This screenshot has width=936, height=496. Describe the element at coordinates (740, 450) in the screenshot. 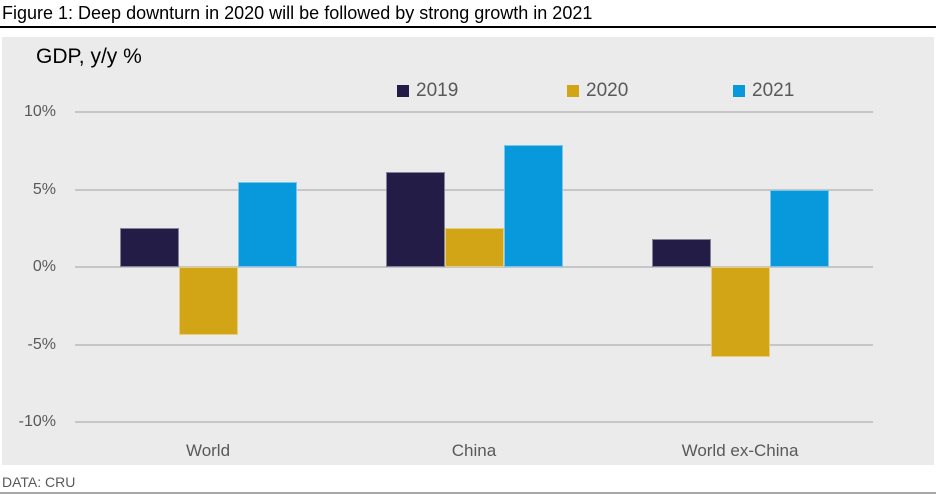

I see `x-category-label-world-ex-china: World ex-China` at that location.